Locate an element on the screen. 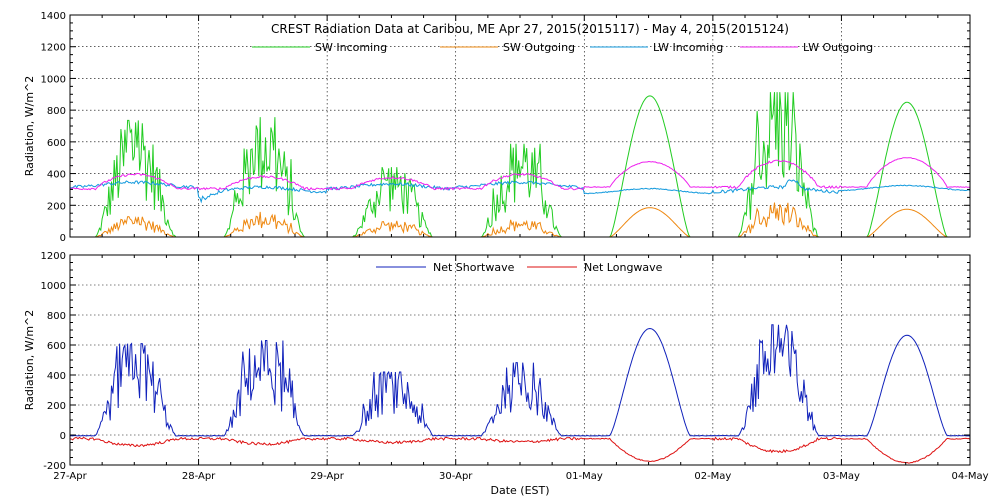 This screenshot has width=1000, height=500. top-y-axis-label: Radiation, W/m^2 is located at coordinates (29, 126).